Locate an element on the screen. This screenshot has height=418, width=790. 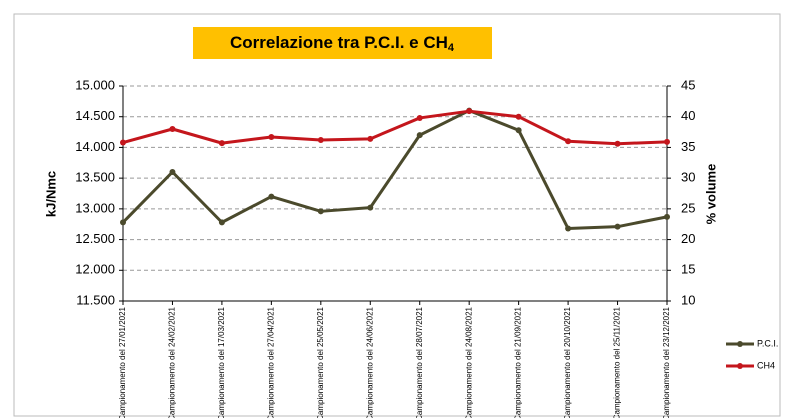
y2-tick-label: 35 is located at coordinates (688, 146).